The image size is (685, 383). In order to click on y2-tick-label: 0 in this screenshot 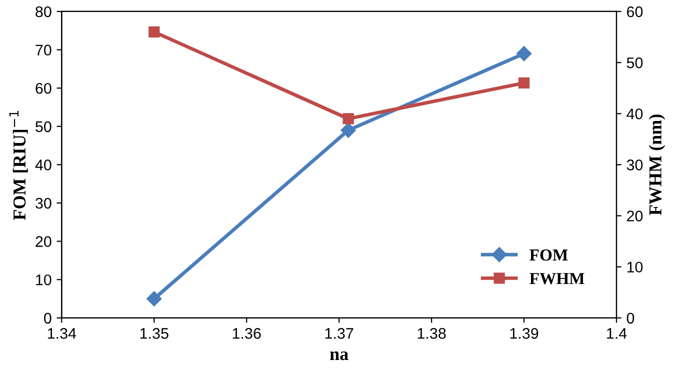, I will do `click(630, 318)`.